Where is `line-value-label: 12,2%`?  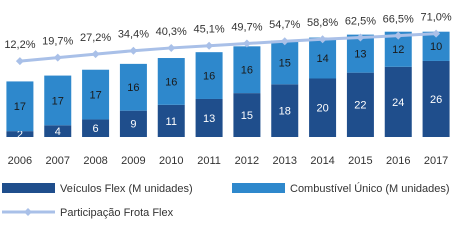 line-value-label: 12,2% is located at coordinates (19, 45).